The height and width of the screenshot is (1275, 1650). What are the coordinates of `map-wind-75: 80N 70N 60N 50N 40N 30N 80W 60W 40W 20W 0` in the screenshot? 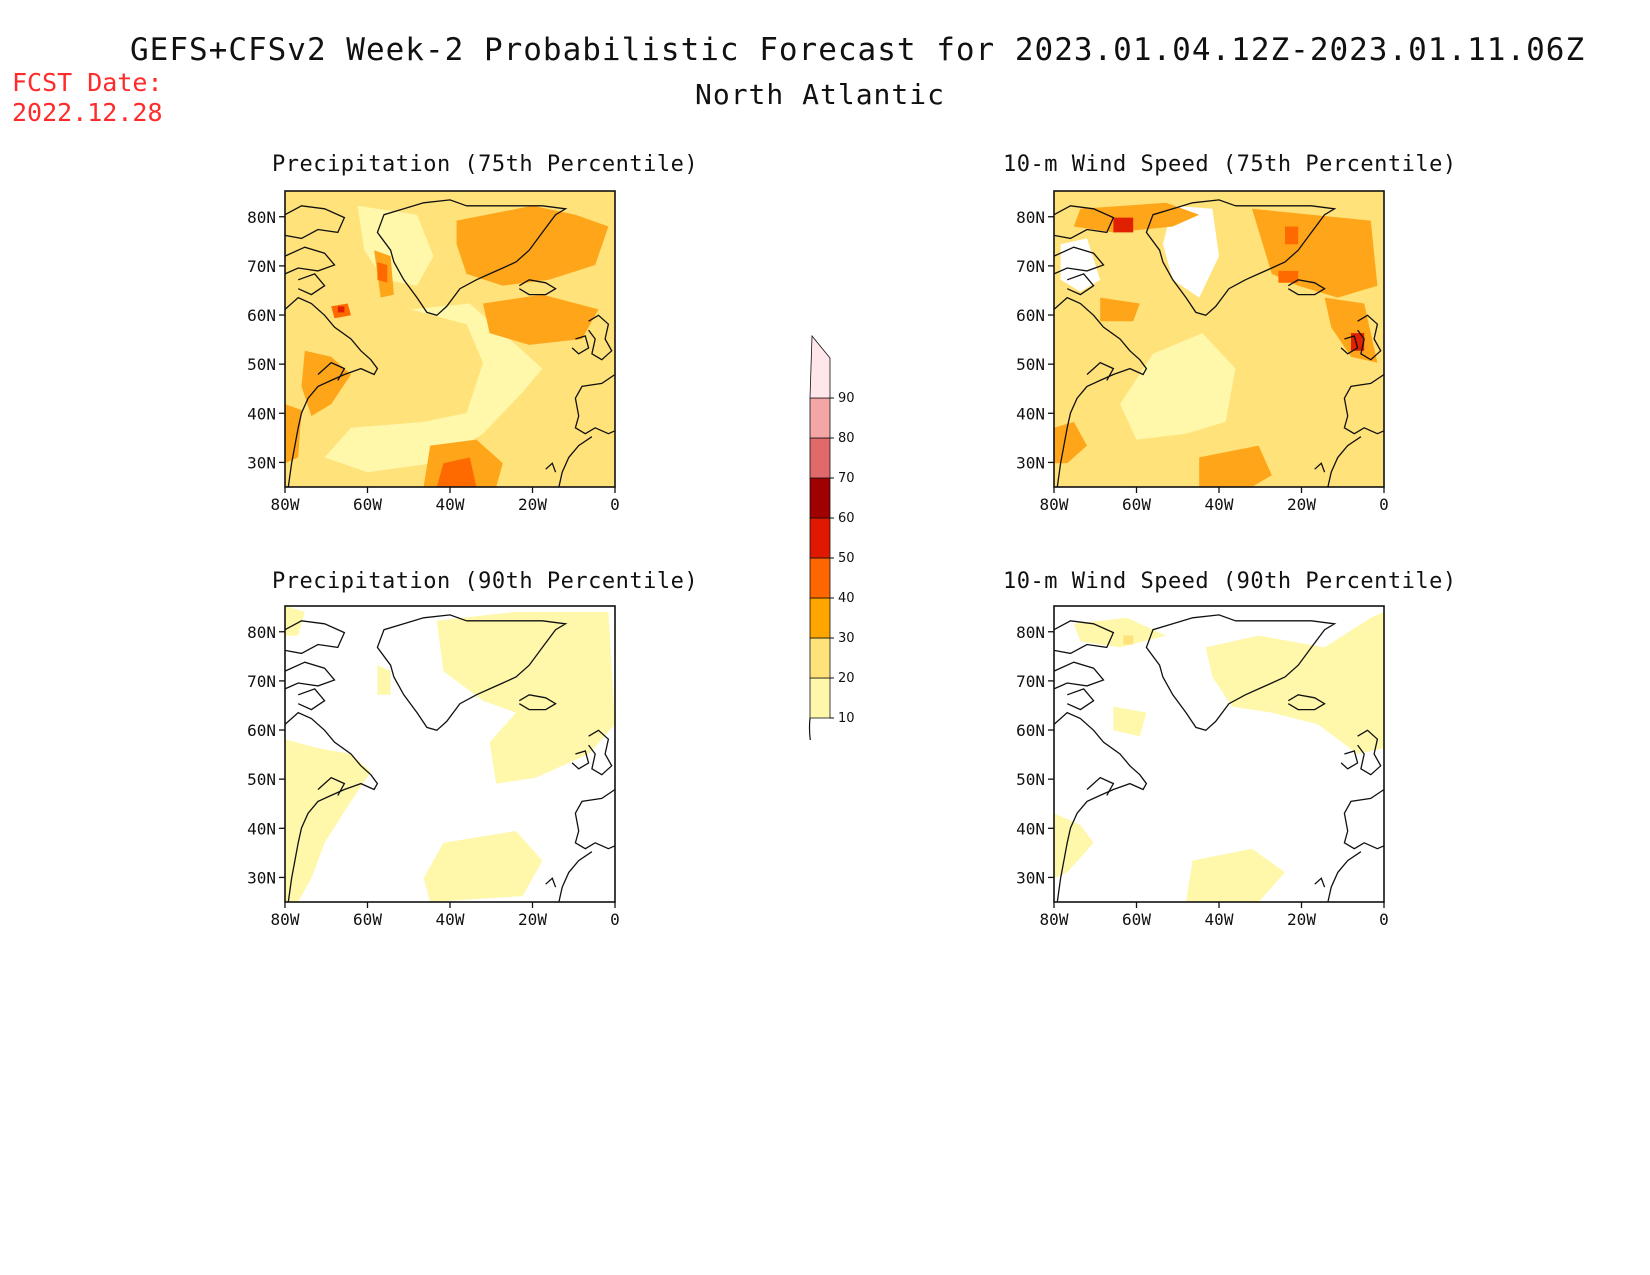 It's located at (1202, 352).